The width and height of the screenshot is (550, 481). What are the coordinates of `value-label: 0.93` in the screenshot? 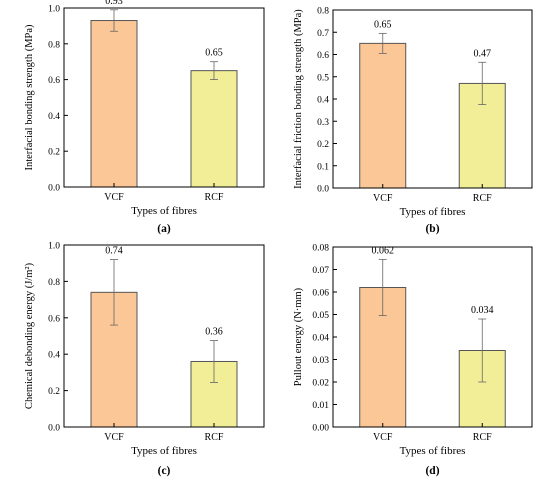 It's located at (114, 3).